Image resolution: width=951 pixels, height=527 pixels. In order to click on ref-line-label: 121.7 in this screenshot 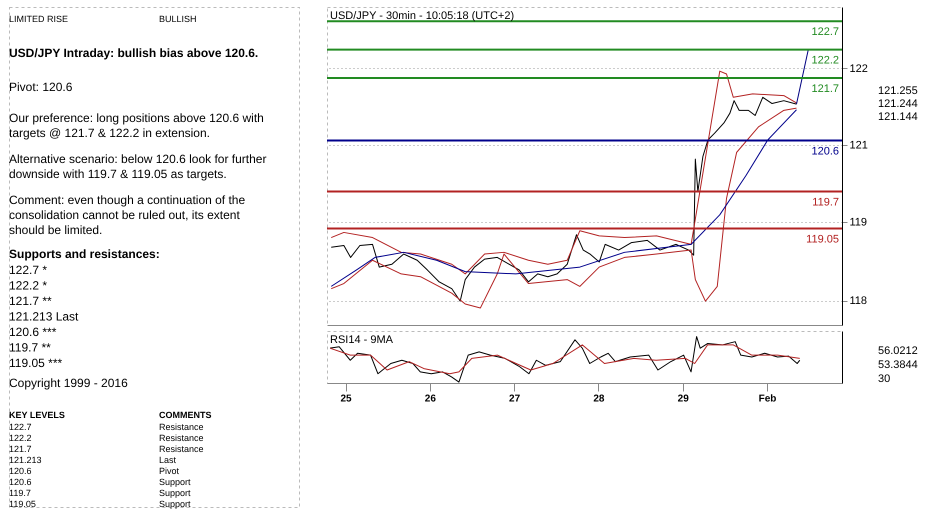, I will do `click(825, 88)`.